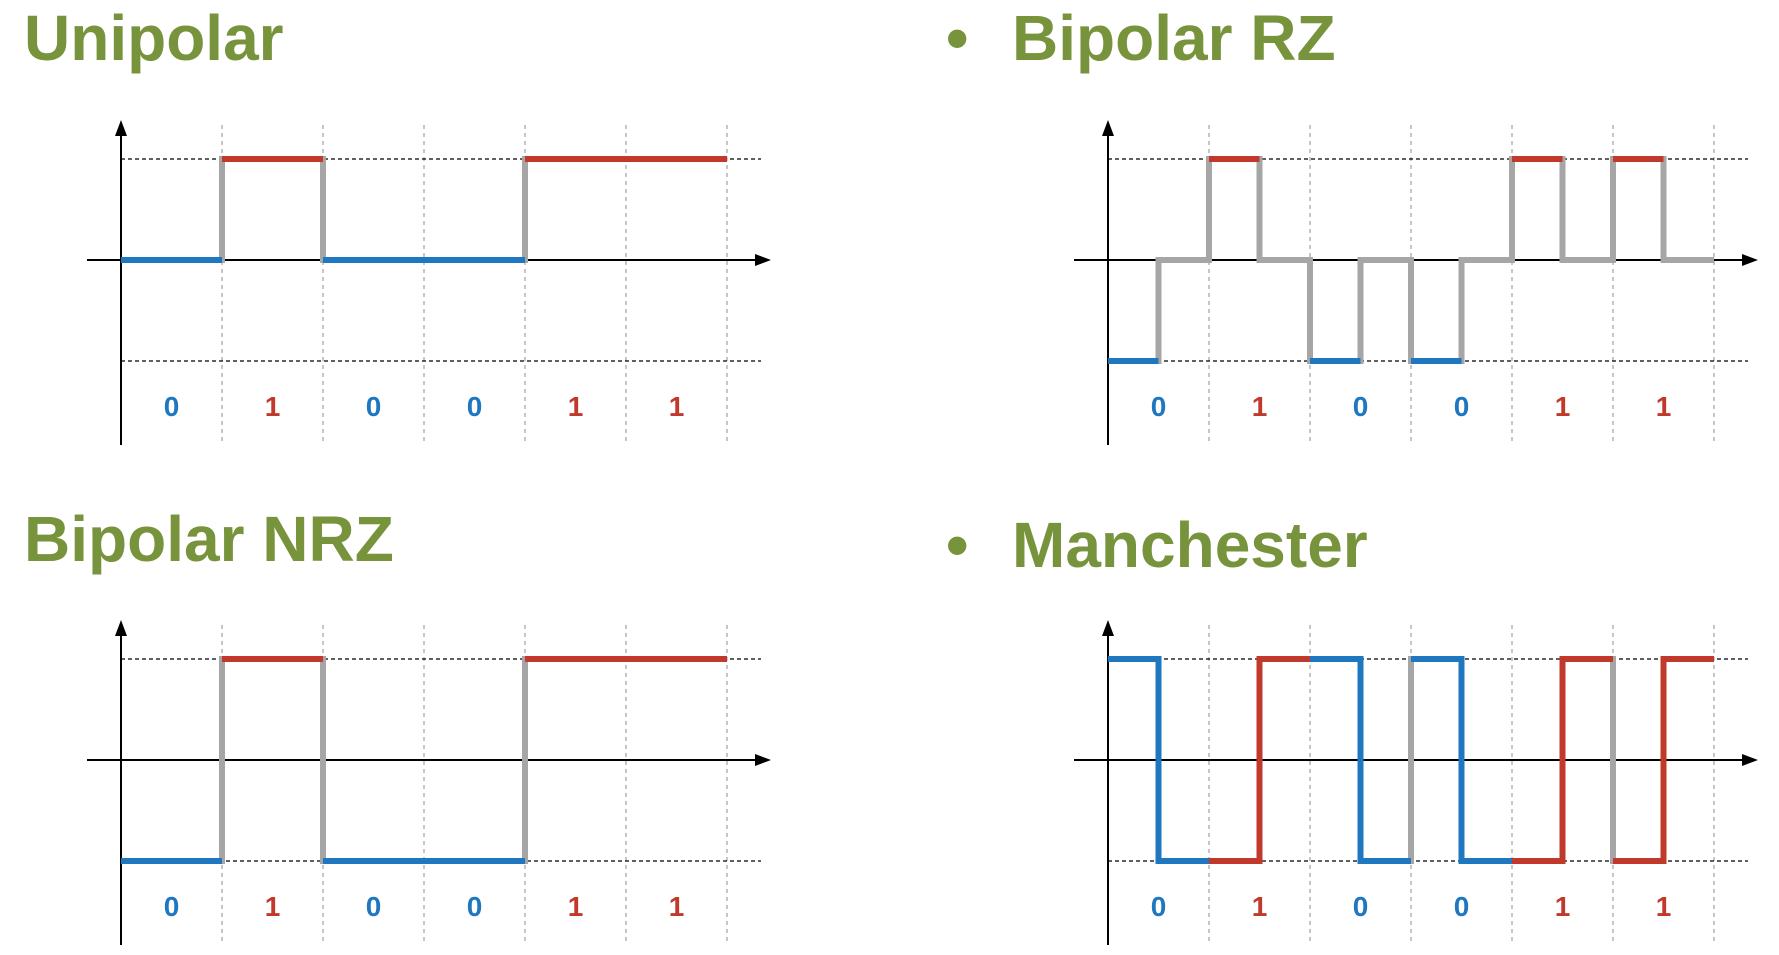  I want to click on panel-title-bipolar-nrz: Bipolar NRZ, so click(209, 539).